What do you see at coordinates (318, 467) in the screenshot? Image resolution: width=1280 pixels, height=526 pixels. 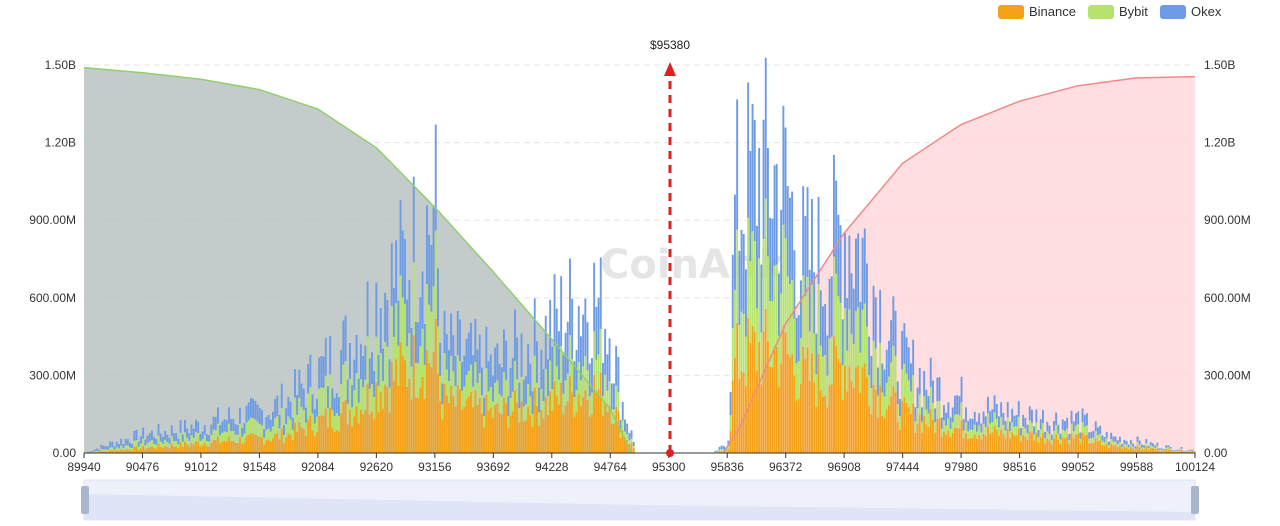 I see `x-tick-label: 92084` at bounding box center [318, 467].